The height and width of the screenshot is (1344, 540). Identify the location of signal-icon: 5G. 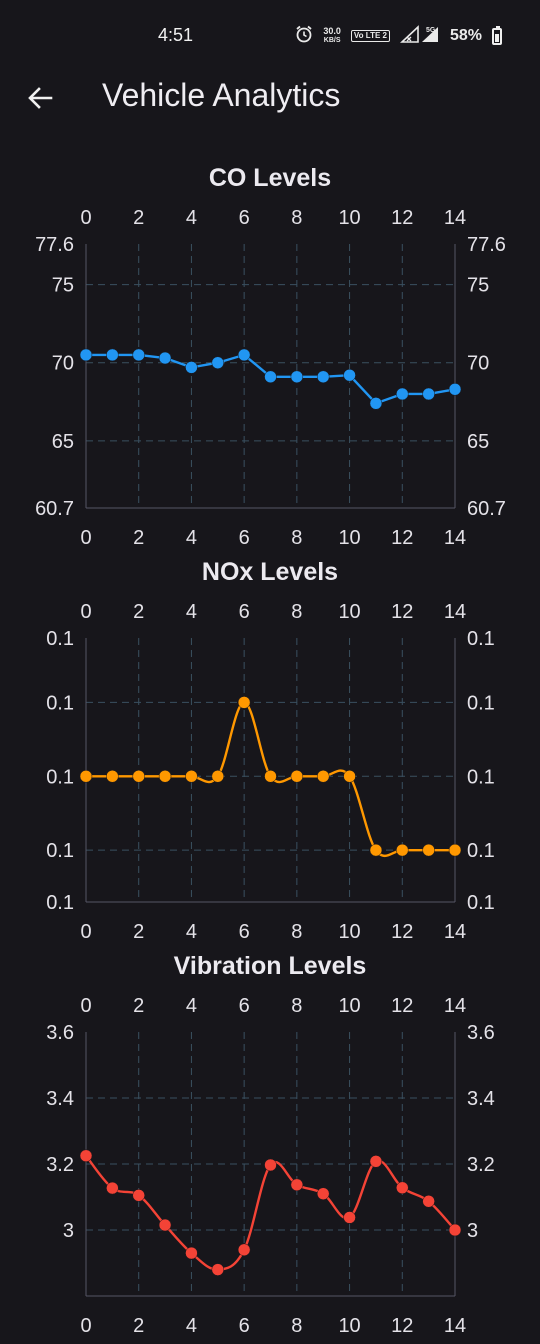
(419, 36).